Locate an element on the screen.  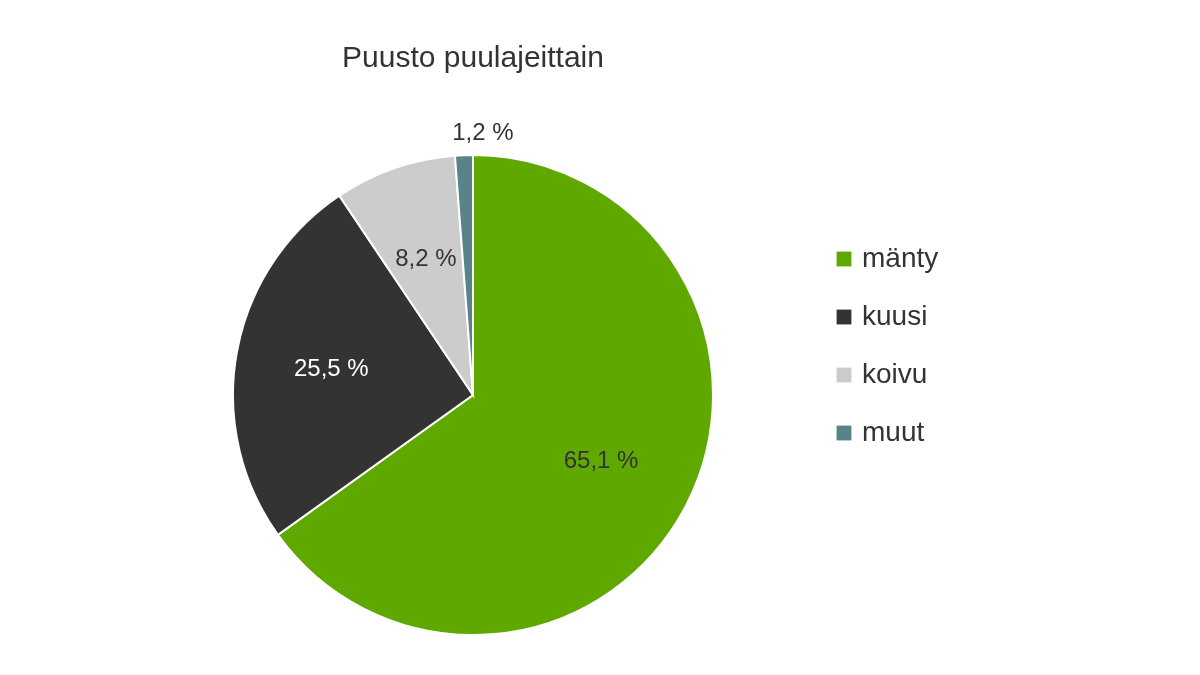
legend-label: mänty is located at coordinates (900, 257).